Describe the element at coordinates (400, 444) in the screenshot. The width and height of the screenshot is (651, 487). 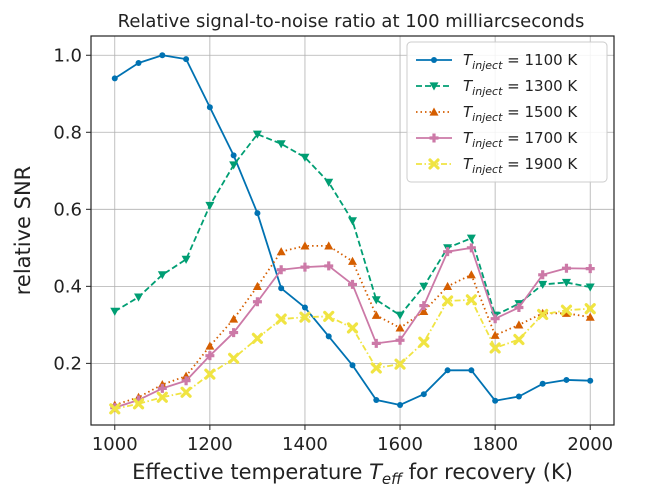
I see `x-tick-label: 1600` at that location.